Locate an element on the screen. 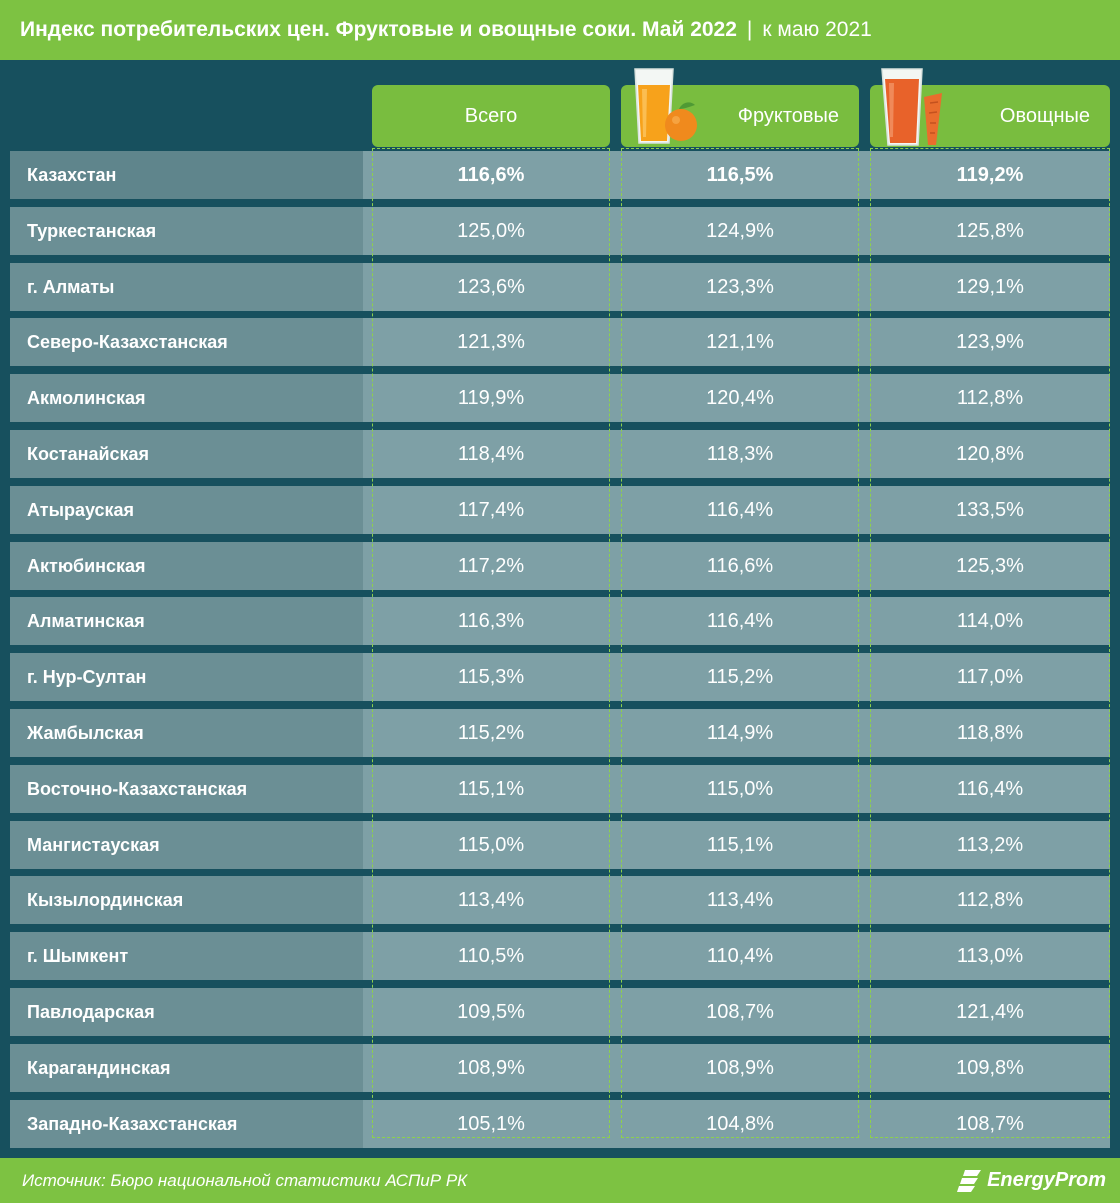 The width and height of the screenshot is (1120, 1203). value-cell: 118,4% is located at coordinates (491, 454).